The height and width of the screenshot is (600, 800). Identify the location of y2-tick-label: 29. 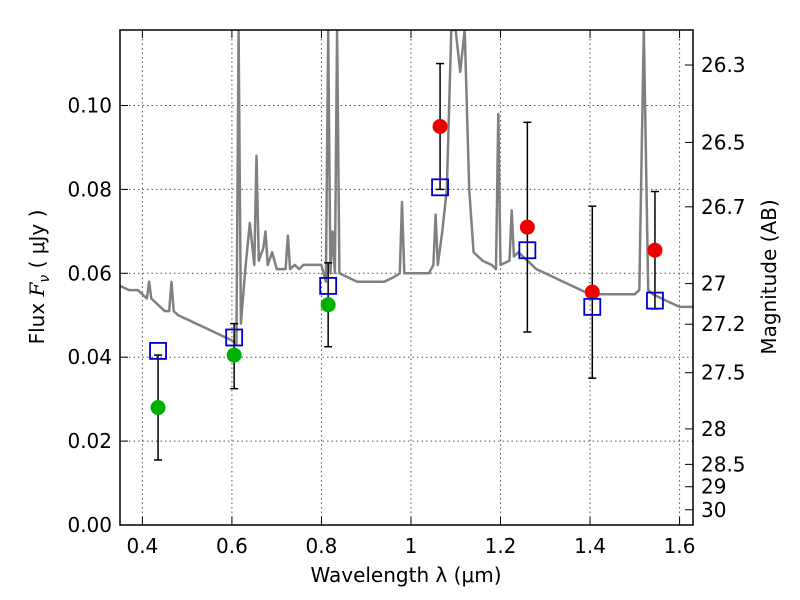
(713, 487).